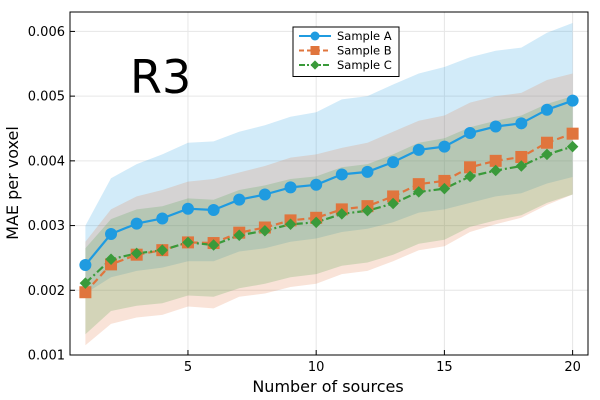  Describe the element at coordinates (46, 291) in the screenshot. I see `y-tick-label: 0.002` at that location.